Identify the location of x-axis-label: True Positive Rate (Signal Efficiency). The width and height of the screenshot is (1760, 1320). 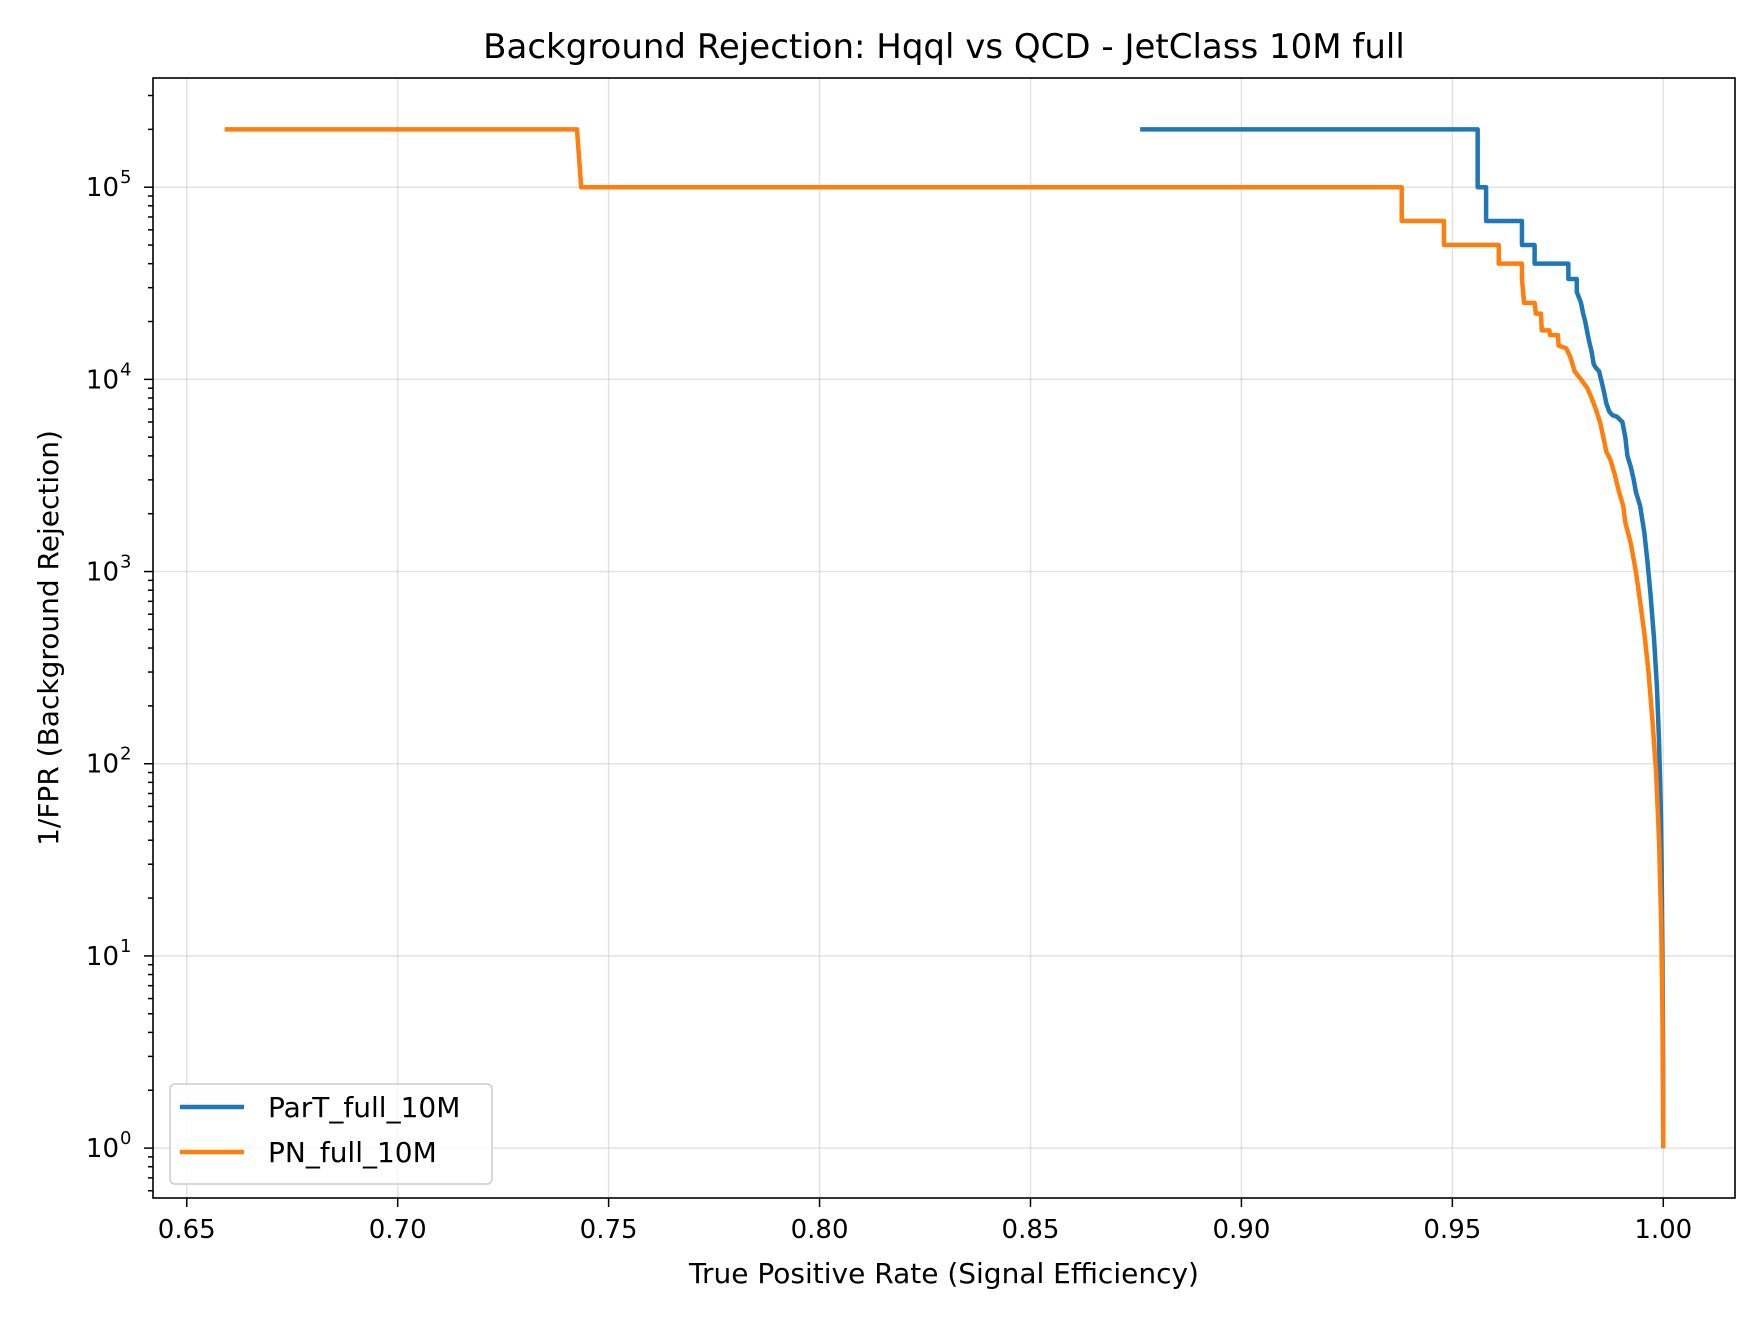
(943, 1273).